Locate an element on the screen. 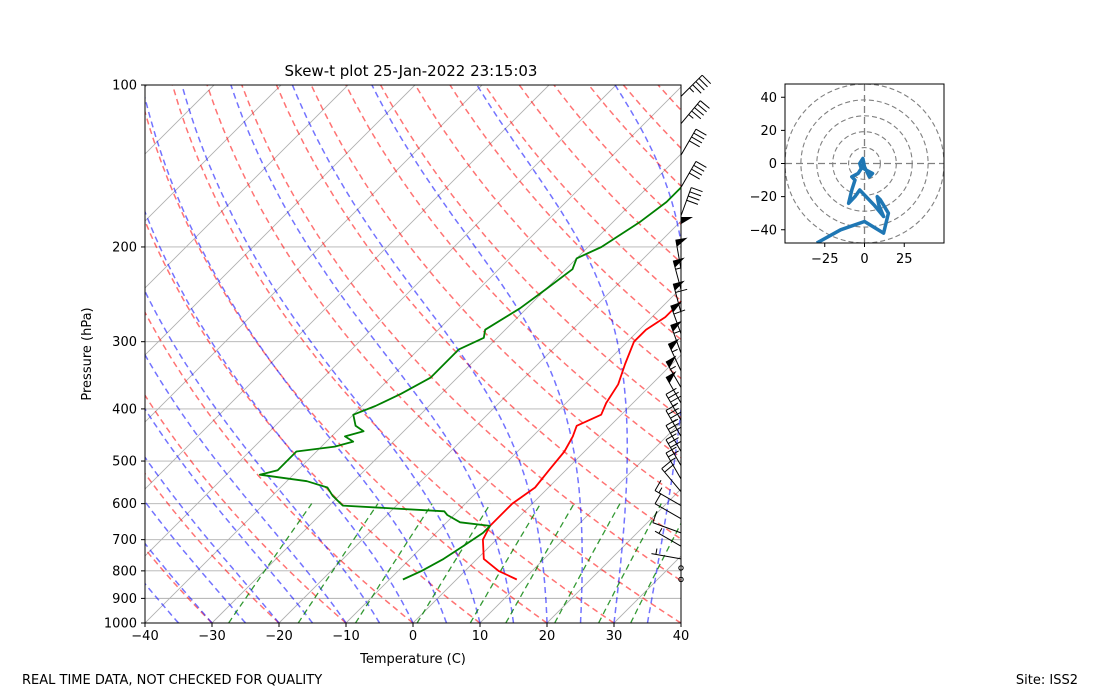 This screenshot has height=700, width=1100. wind-barbs is located at coordinates (681, 328).